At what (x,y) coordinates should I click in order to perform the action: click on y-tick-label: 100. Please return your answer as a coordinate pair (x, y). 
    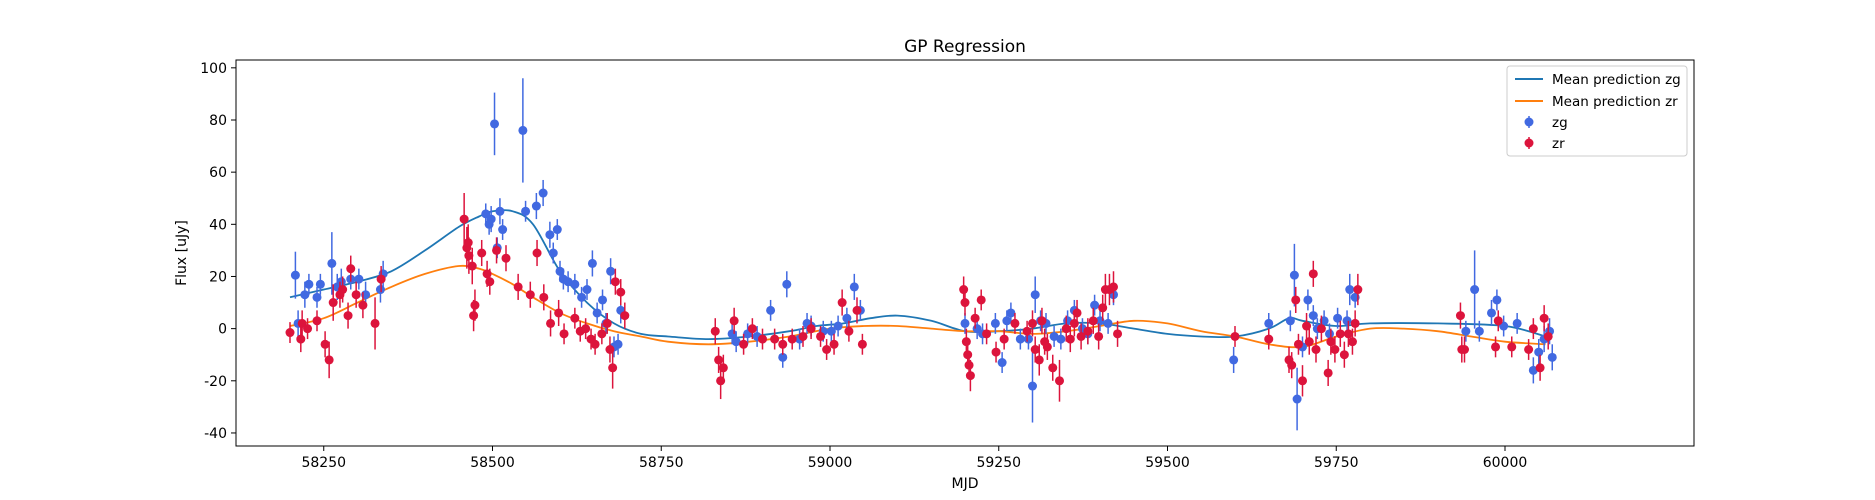
    Looking at the image, I should click on (213, 69).